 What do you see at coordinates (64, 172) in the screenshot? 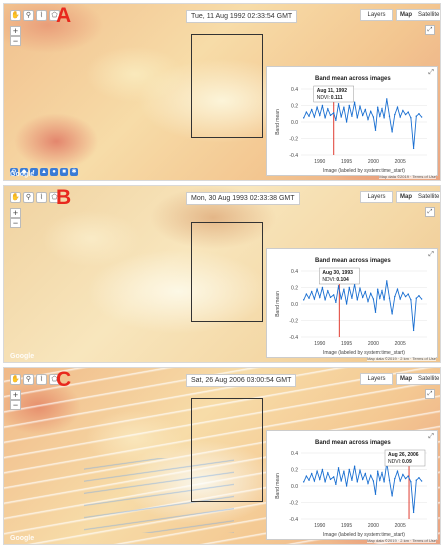
I see `bottom-tool-icon: ■` at bounding box center [64, 172].